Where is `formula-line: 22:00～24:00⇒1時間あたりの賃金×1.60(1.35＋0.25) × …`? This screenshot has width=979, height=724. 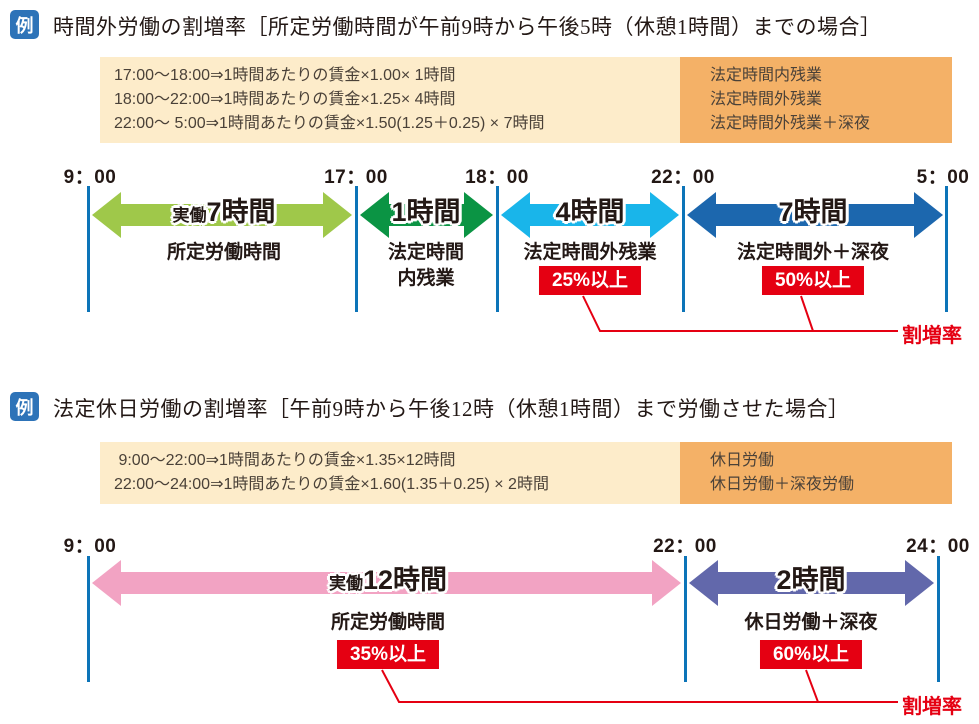 formula-line: 22:00～24:00⇒1時間あたりの賃金×1.60(1.35＋0.25) × … is located at coordinates (331, 484).